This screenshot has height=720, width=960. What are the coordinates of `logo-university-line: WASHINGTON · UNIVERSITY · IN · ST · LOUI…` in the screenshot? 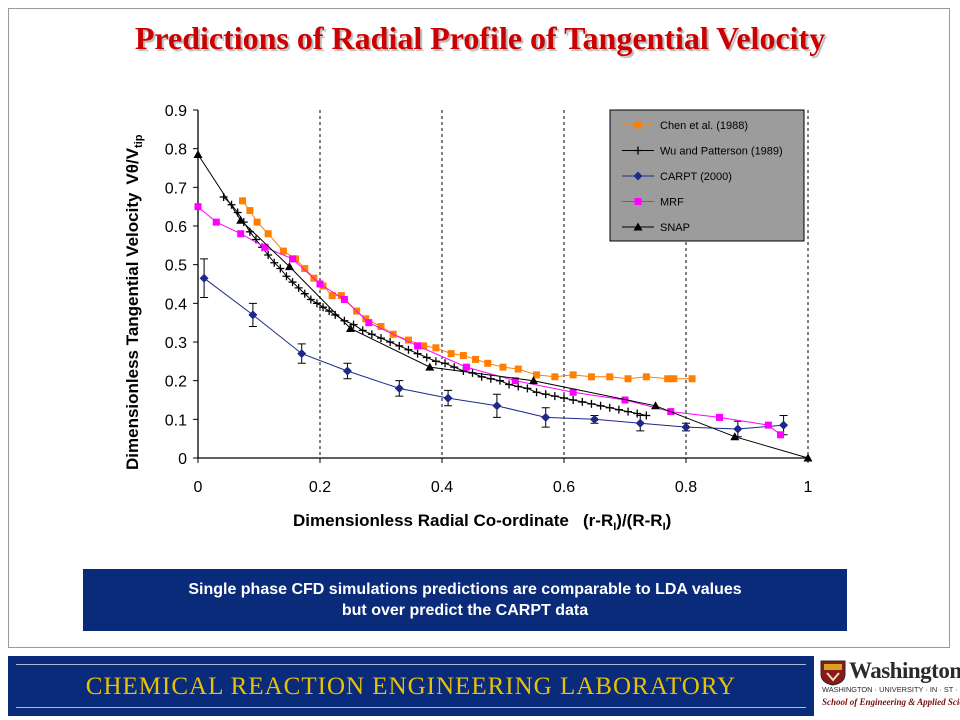 It's located at (891, 689).